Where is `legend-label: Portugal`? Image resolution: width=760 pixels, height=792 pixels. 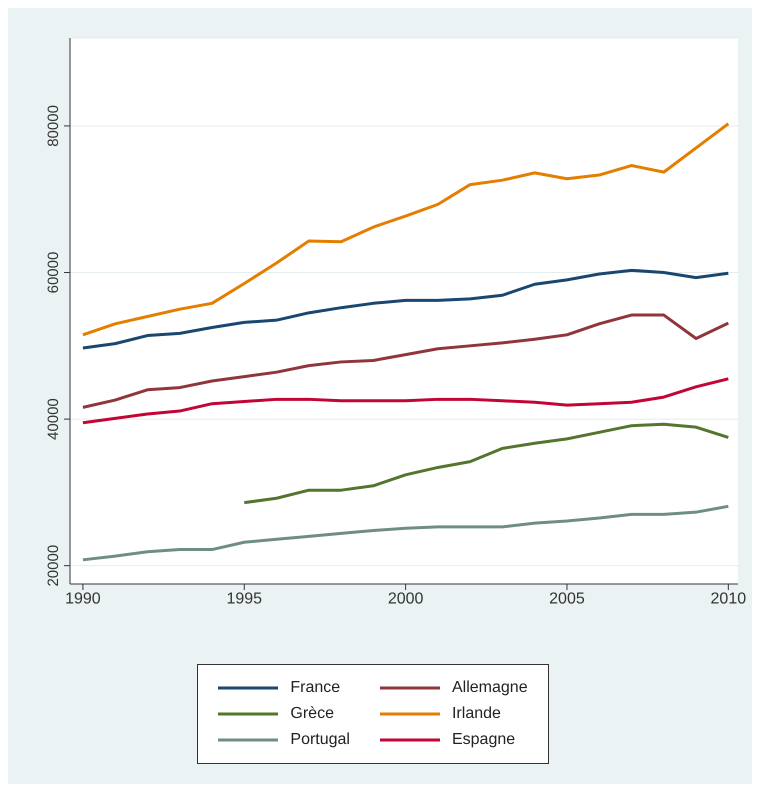
legend-label: Portugal is located at coordinates (320, 740).